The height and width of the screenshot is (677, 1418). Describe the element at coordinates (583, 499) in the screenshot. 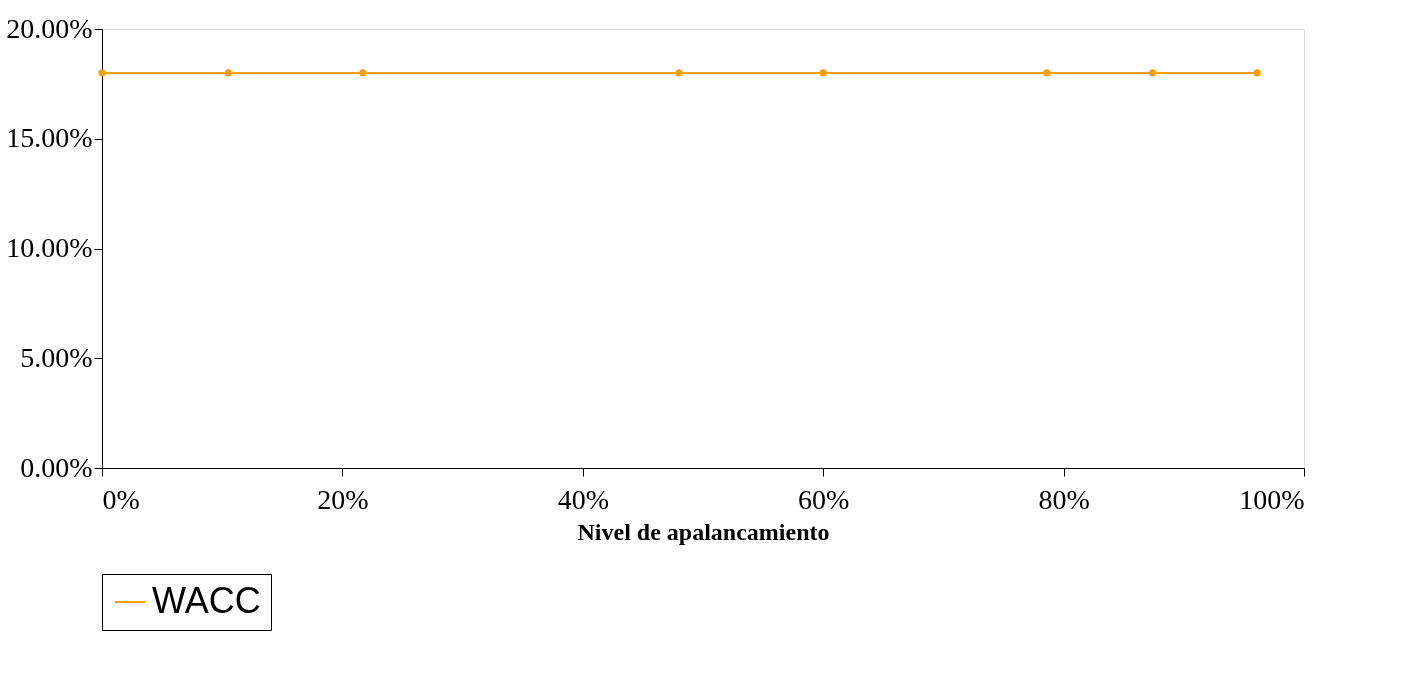

I see `x-tick-label: 40%` at that location.